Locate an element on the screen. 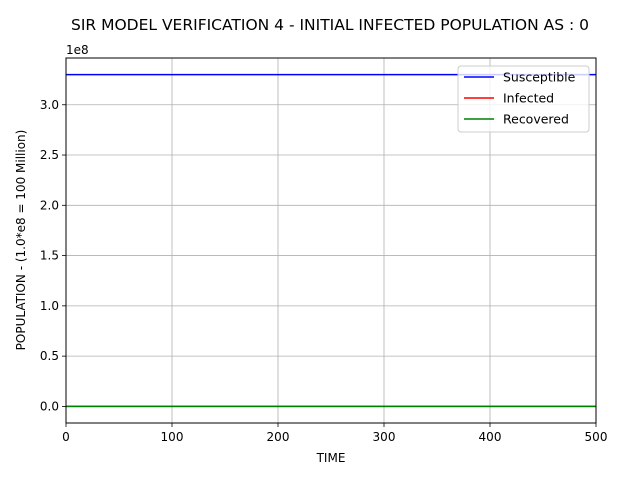  y-tick-label: 0.5 is located at coordinates (49, 356).